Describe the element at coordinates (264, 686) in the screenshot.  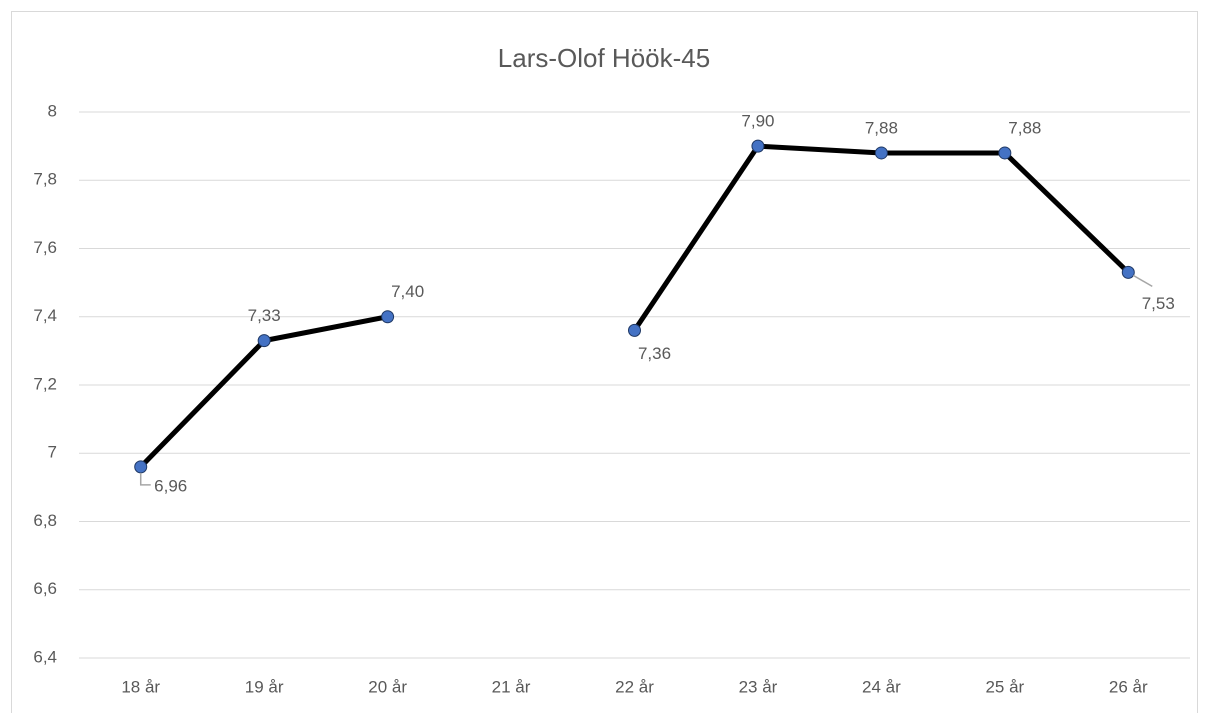
I see `x-tick-label: 19 år` at that location.